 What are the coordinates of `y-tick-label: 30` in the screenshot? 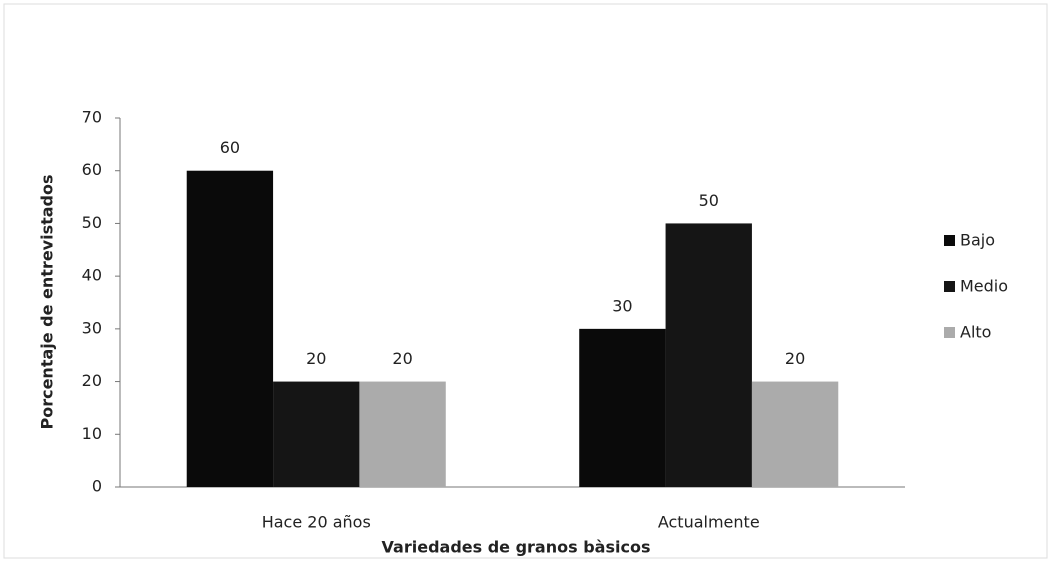 It's located at (92, 327).